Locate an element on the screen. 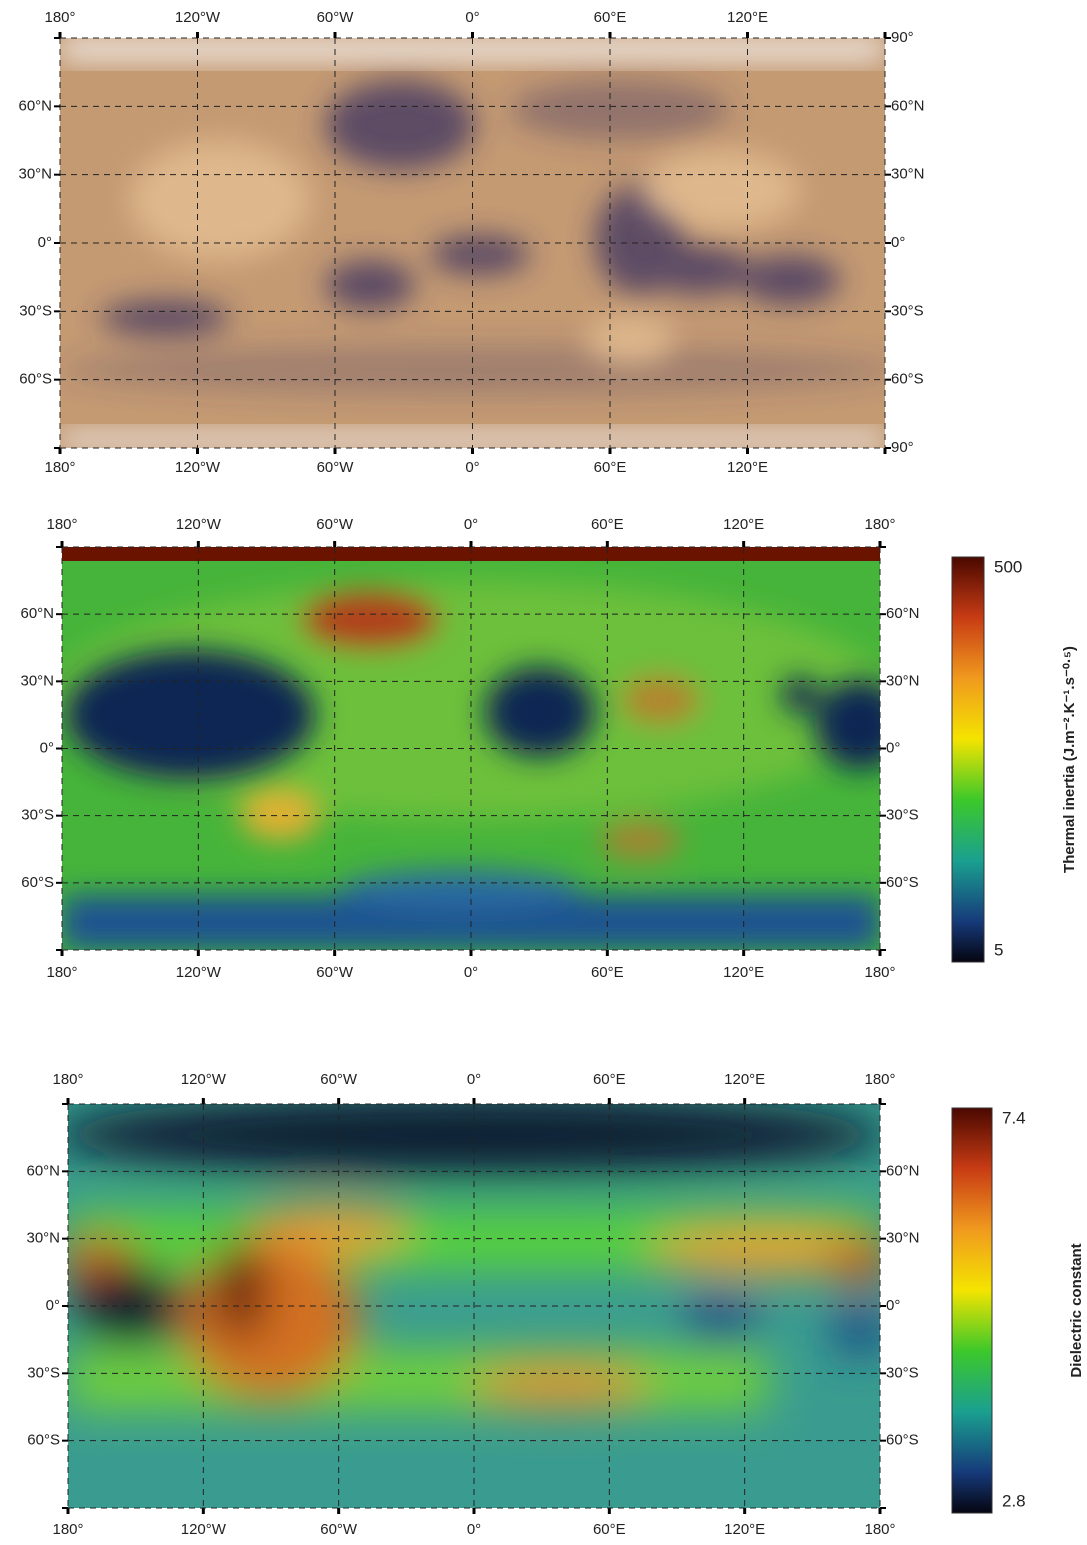  colorbar-max: 500 is located at coordinates (1008, 566).